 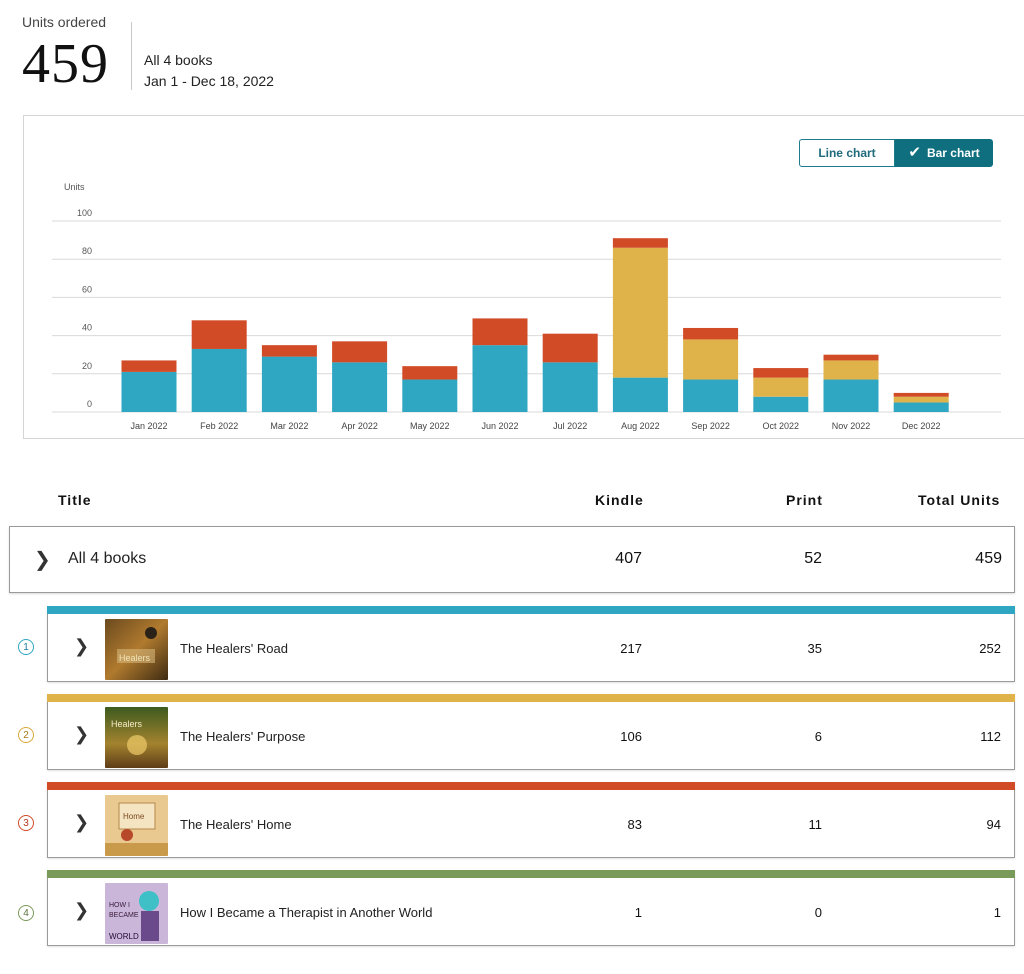 I want to click on svg-text: HOW I, so click(x=119, y=905).